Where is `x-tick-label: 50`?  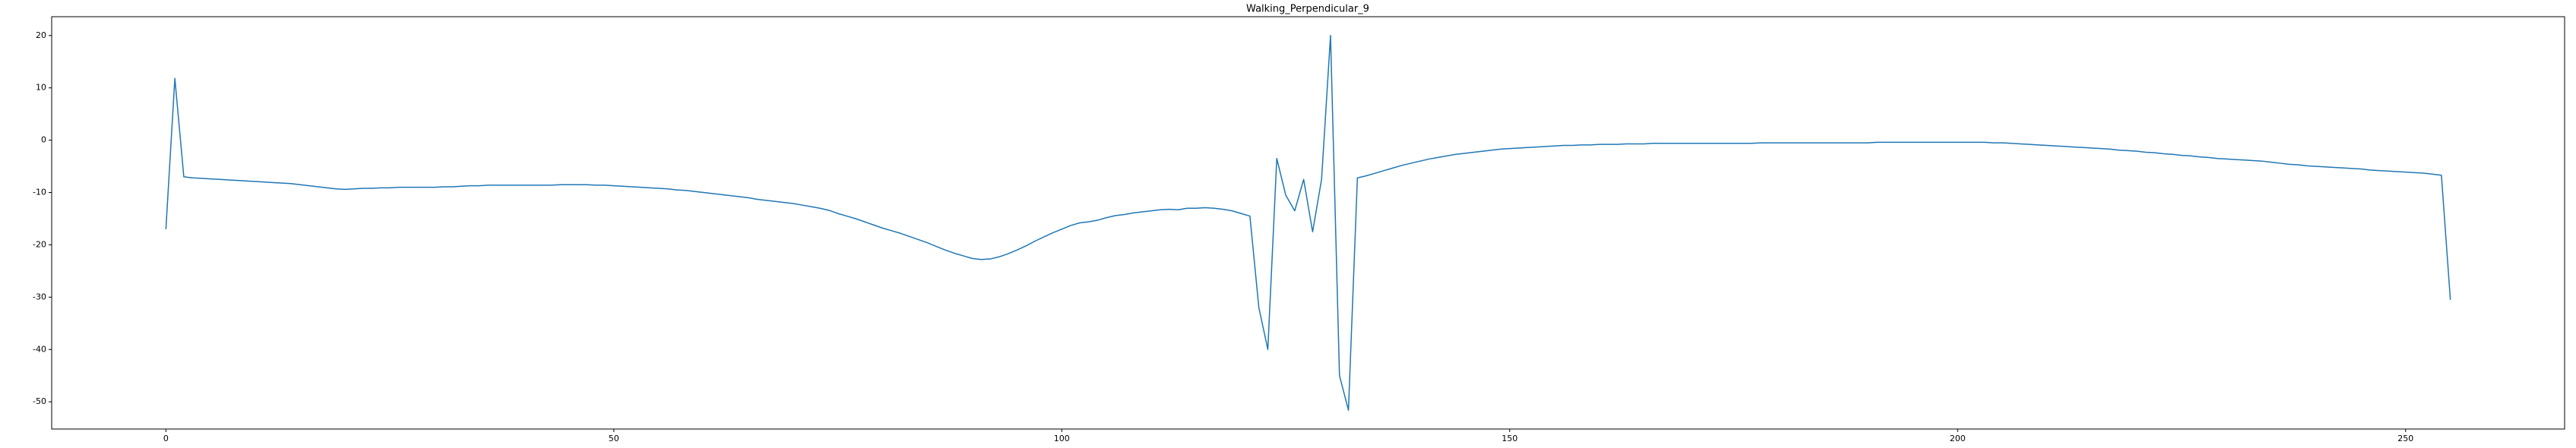
x-tick-label: 50 is located at coordinates (614, 439).